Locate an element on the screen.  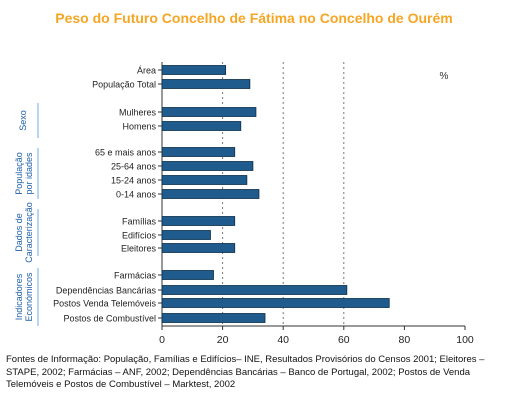
category-label: 65 e mais anos is located at coordinates (126, 153).